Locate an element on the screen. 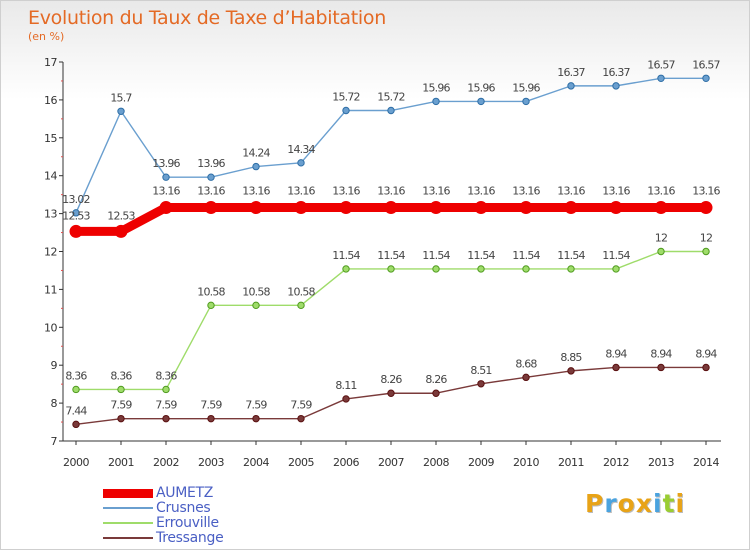 The image size is (750, 551). data-label: 14.24 is located at coordinates (256, 153).